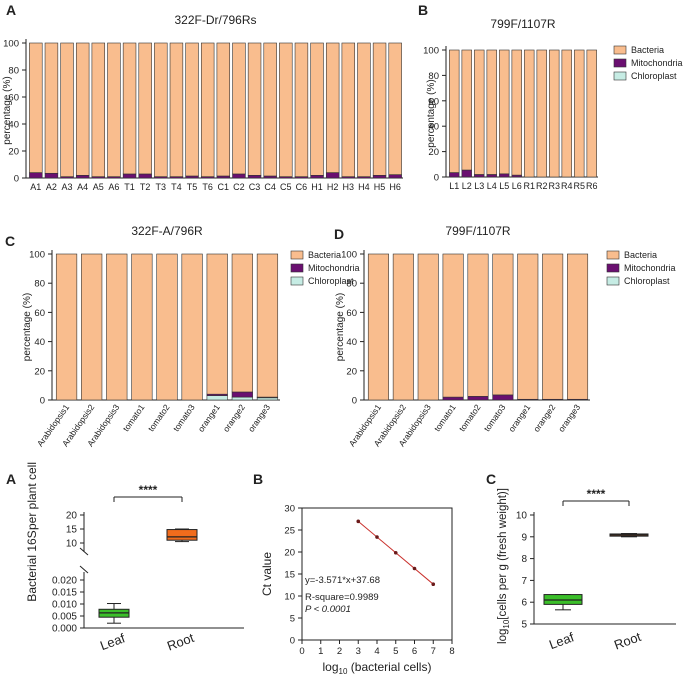  What do you see at coordinates (423, 10) in the screenshot?
I see `panel-letter-B: B` at bounding box center [423, 10].